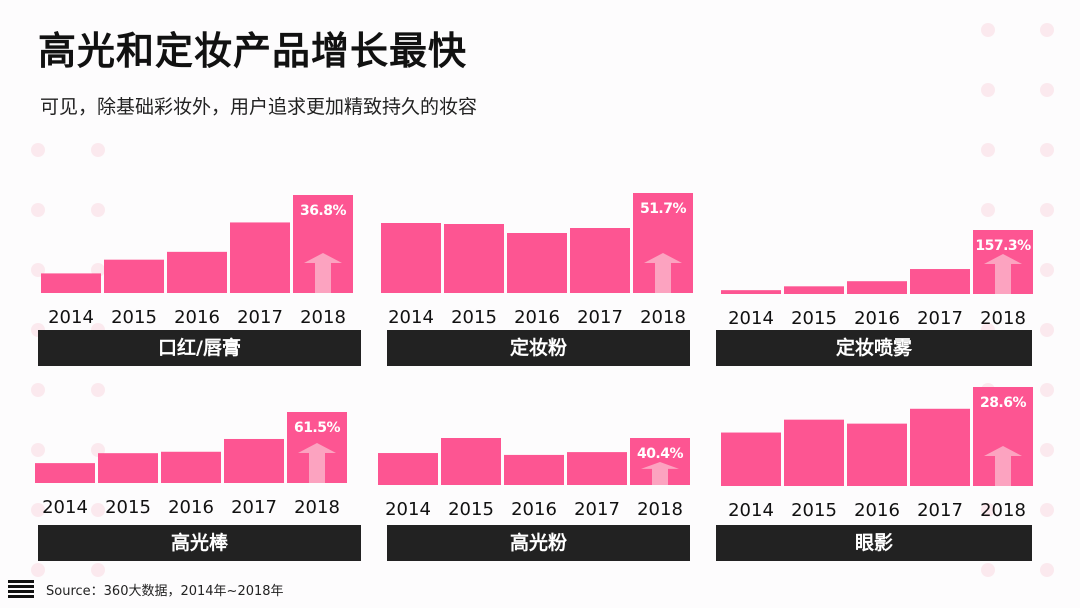  What do you see at coordinates (21, 589) in the screenshot?
I see `menu-lines-icon` at bounding box center [21, 589].